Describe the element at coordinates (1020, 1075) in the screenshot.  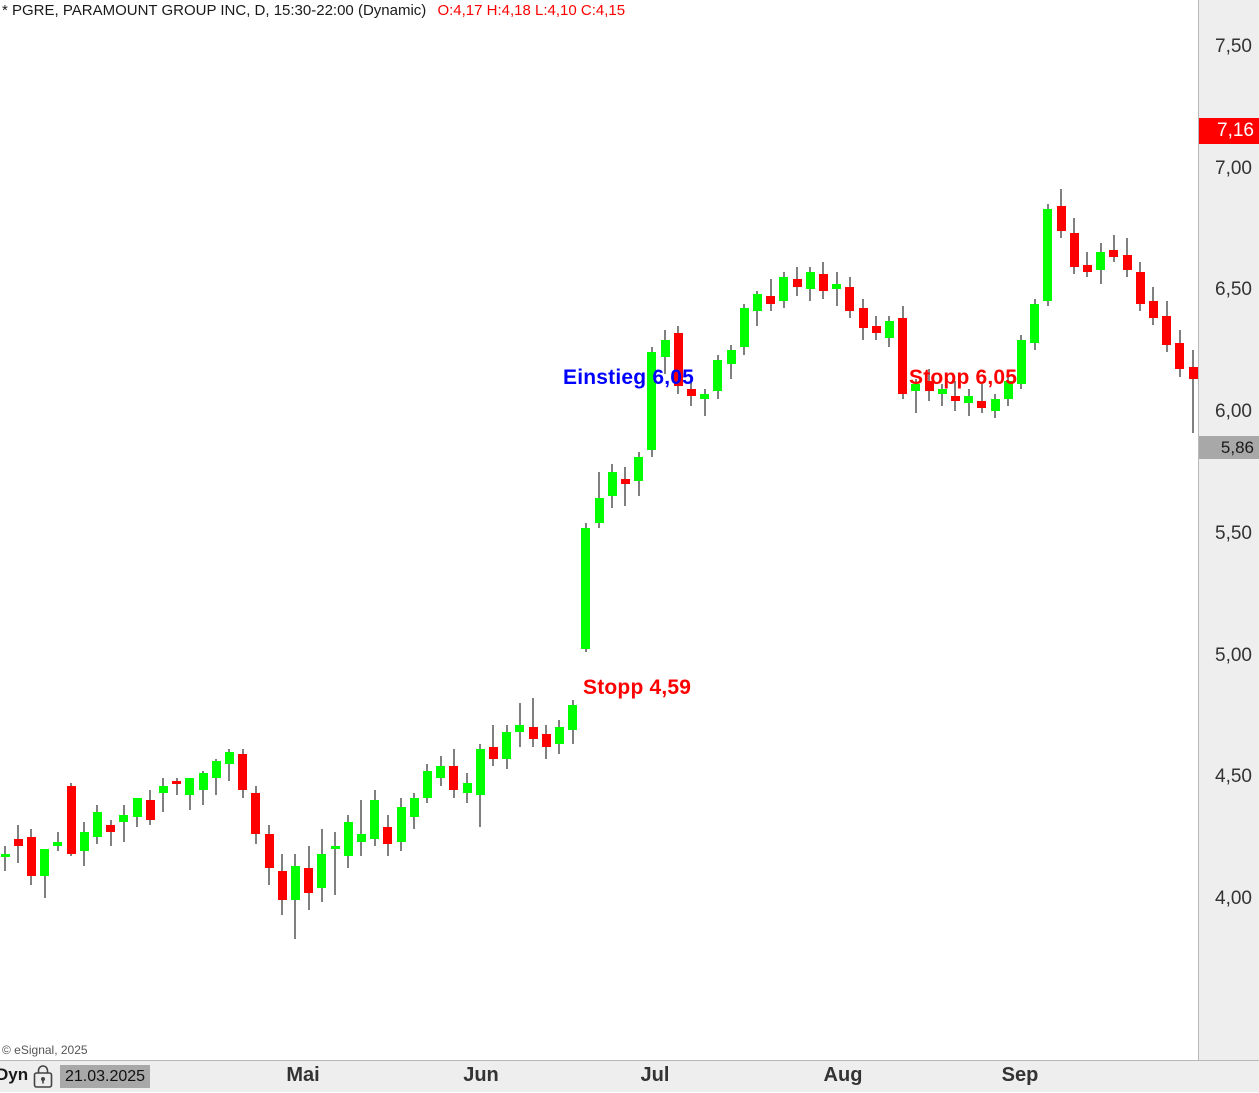
I see `time-tick-label: Sep` at that location.